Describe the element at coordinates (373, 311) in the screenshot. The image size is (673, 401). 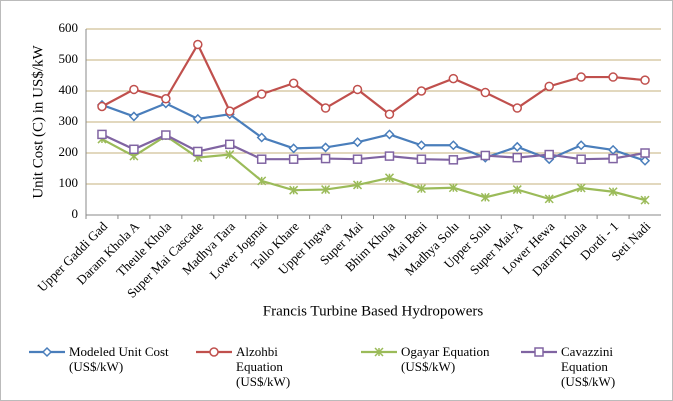
I see `x-axis-title: Francis Turbine Based Hydropowers` at that location.